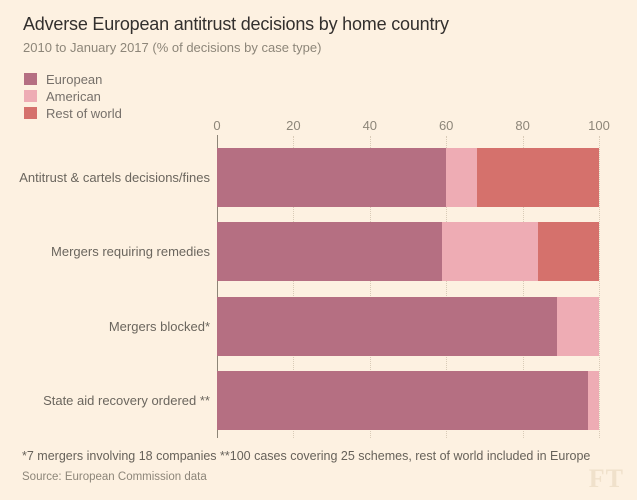 Image resolution: width=637 pixels, height=500 pixels. I want to click on legend-swatch-european-icon, so click(30, 79).